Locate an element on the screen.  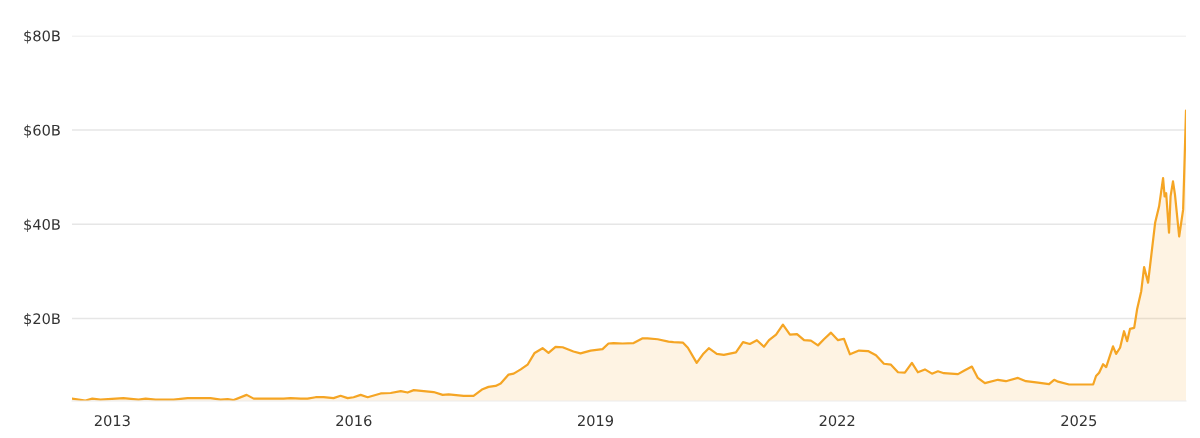
x-tick-label: 2025 is located at coordinates (1079, 421).